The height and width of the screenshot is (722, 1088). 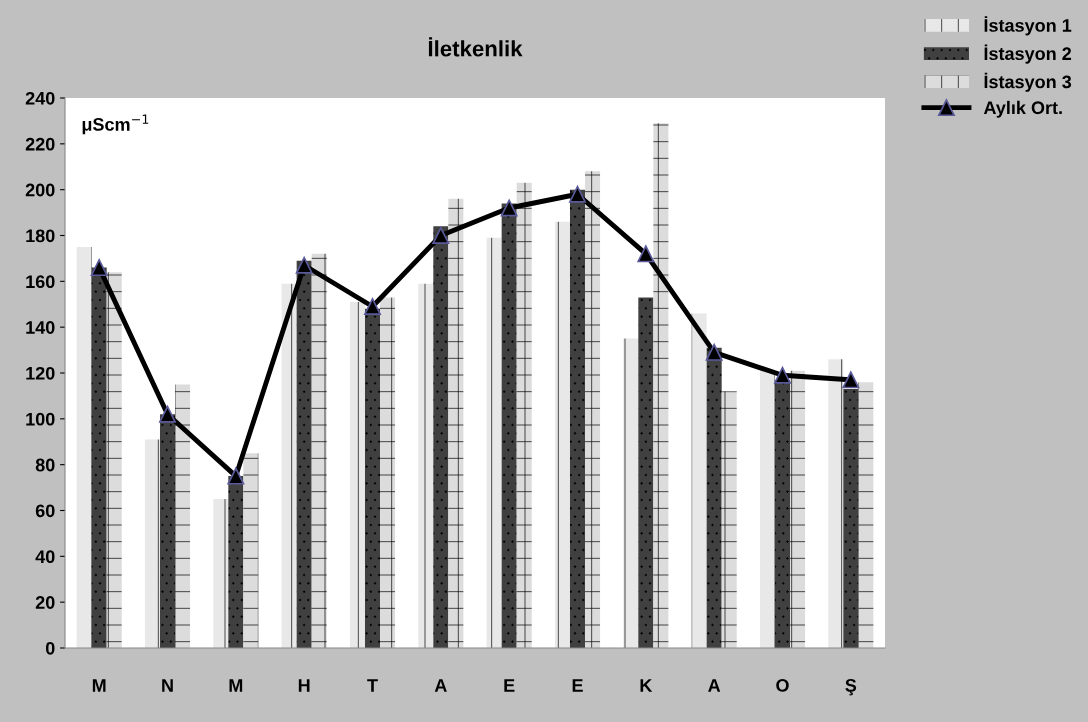 I want to click on y-tick-label: 0, so click(x=50, y=648).